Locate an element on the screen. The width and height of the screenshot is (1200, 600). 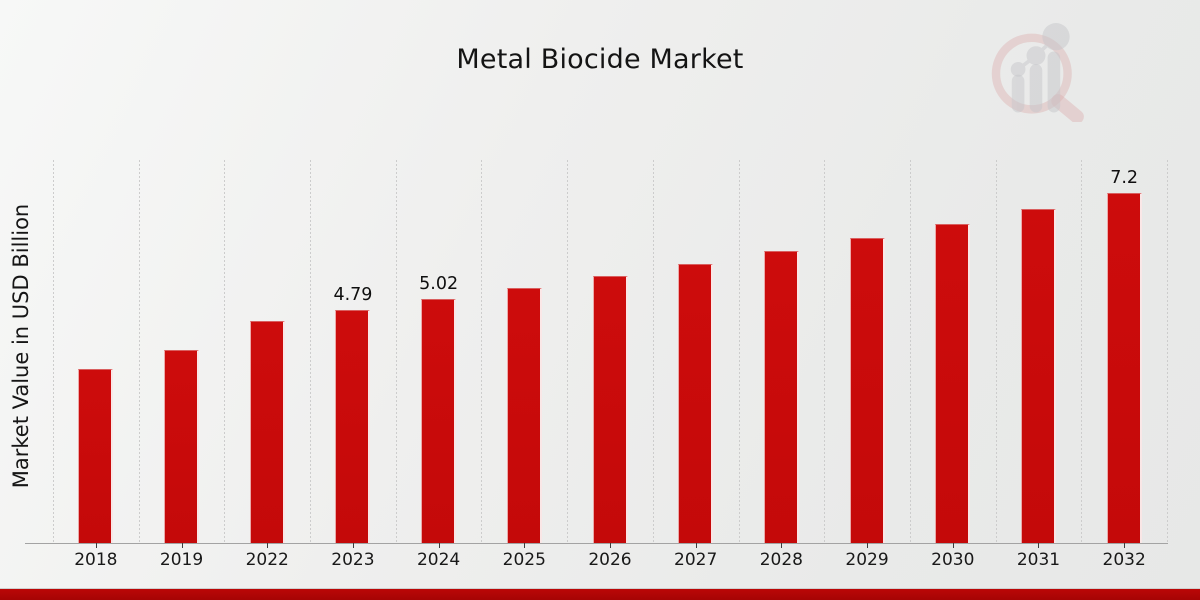
footer-divider is located at coordinates (600, 588).